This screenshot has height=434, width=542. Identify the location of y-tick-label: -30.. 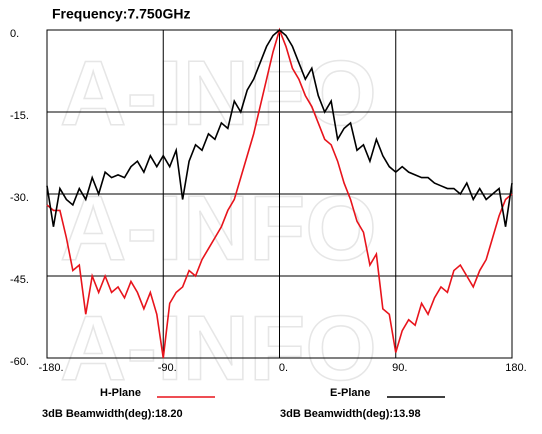
(19, 198).